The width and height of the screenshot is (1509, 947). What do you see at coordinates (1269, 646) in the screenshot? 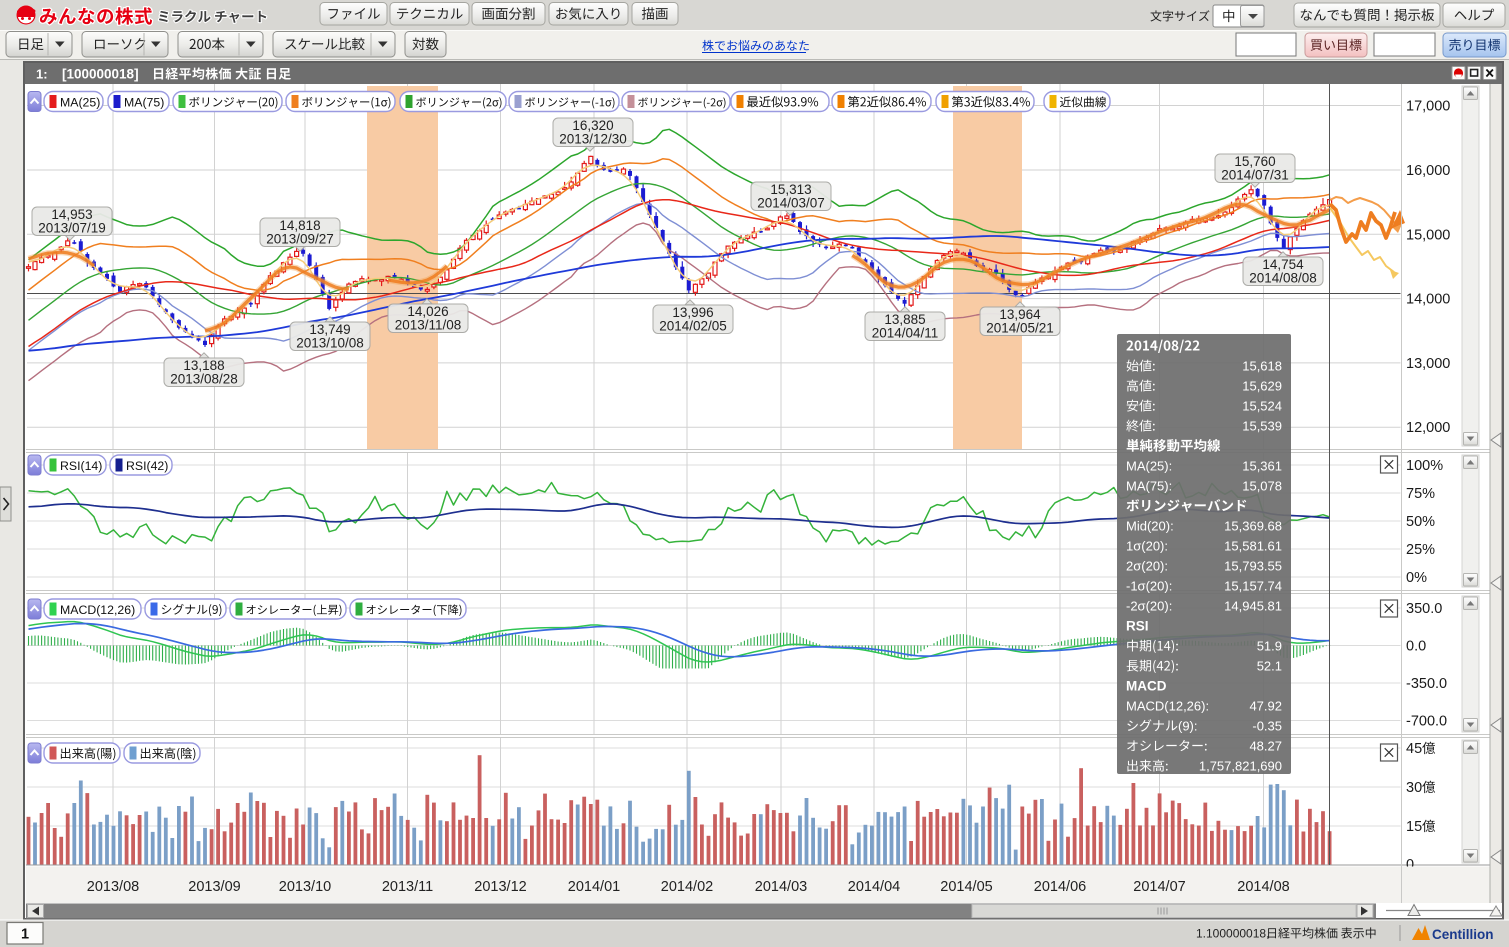
I see `svg-text: 51.9` at bounding box center [1269, 646].